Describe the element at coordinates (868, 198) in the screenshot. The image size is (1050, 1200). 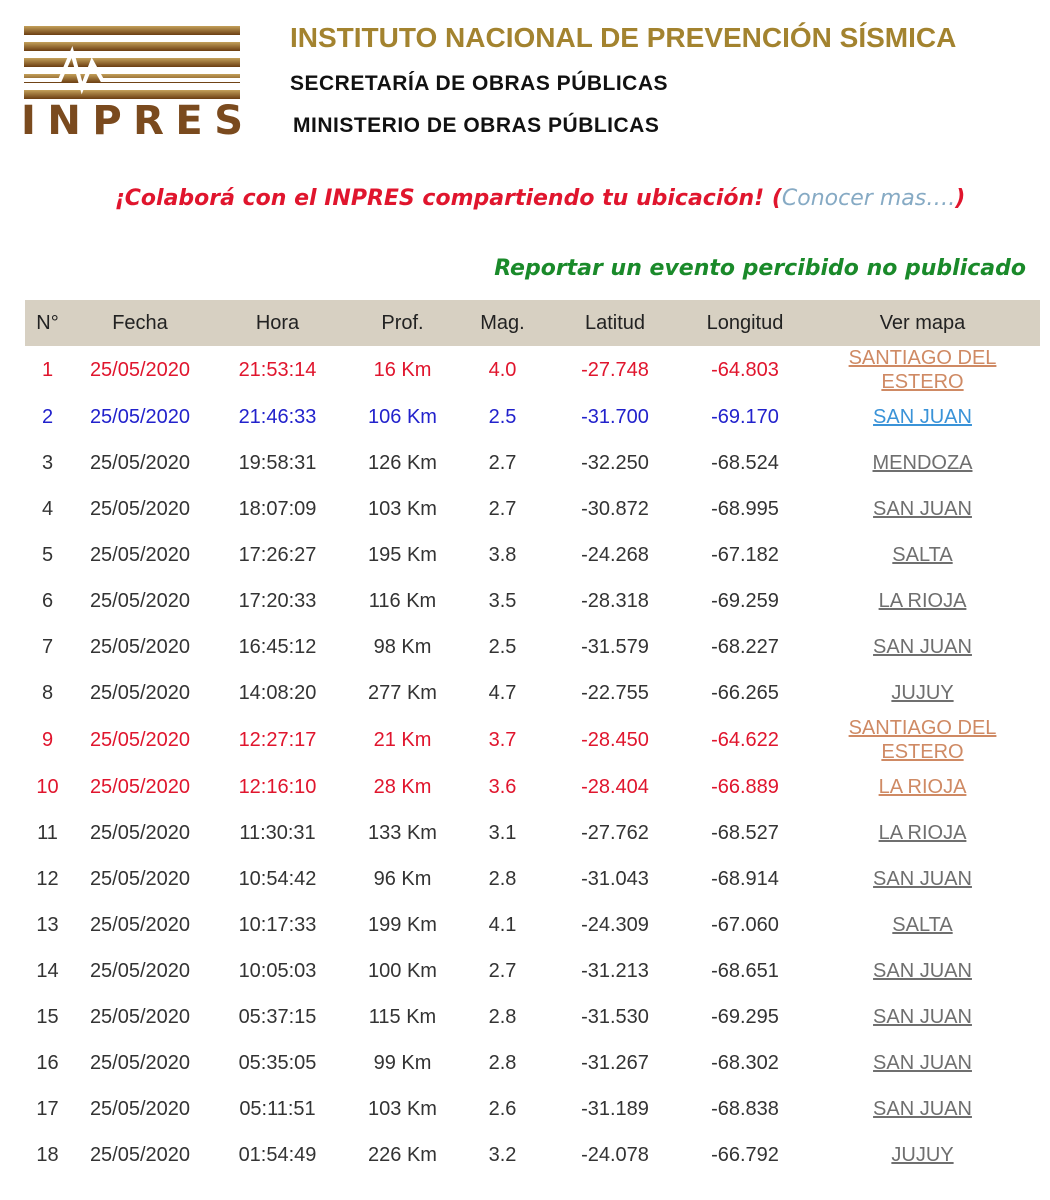
I see `more-link: Conocer mas….` at that location.